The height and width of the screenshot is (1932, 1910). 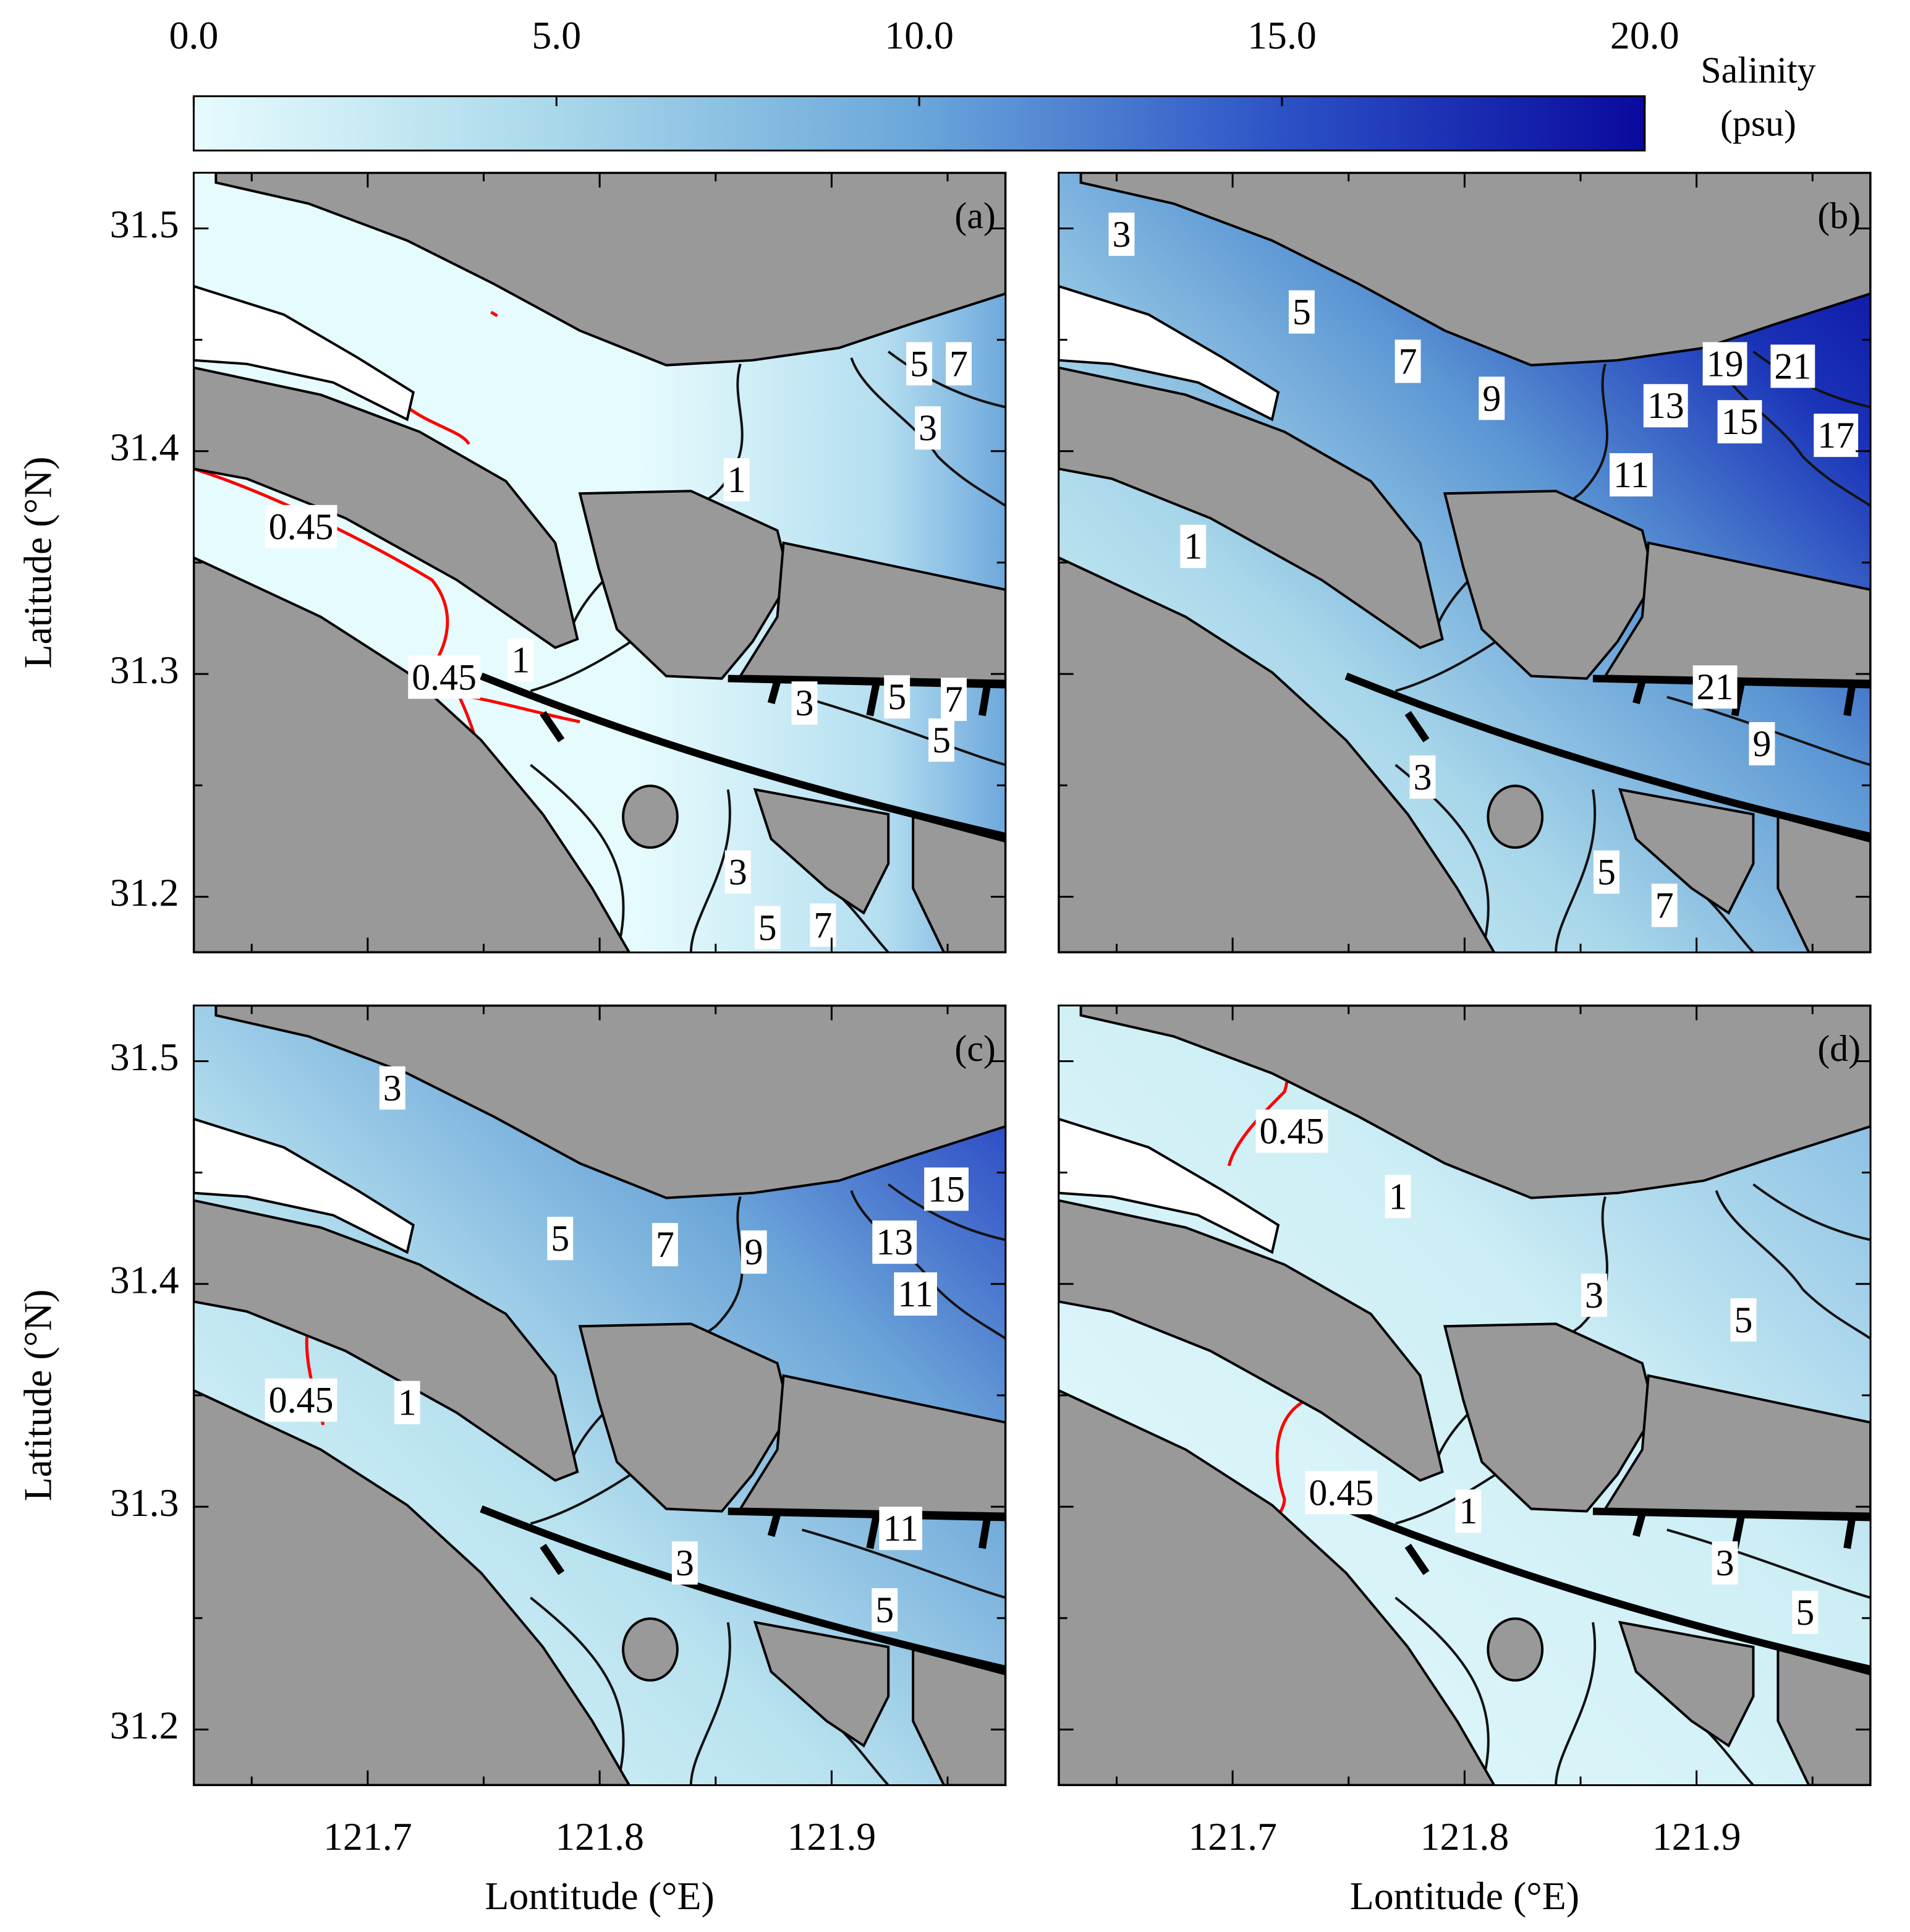 What do you see at coordinates (438, 425) in the screenshot?
I see `threshold-contour` at bounding box center [438, 425].